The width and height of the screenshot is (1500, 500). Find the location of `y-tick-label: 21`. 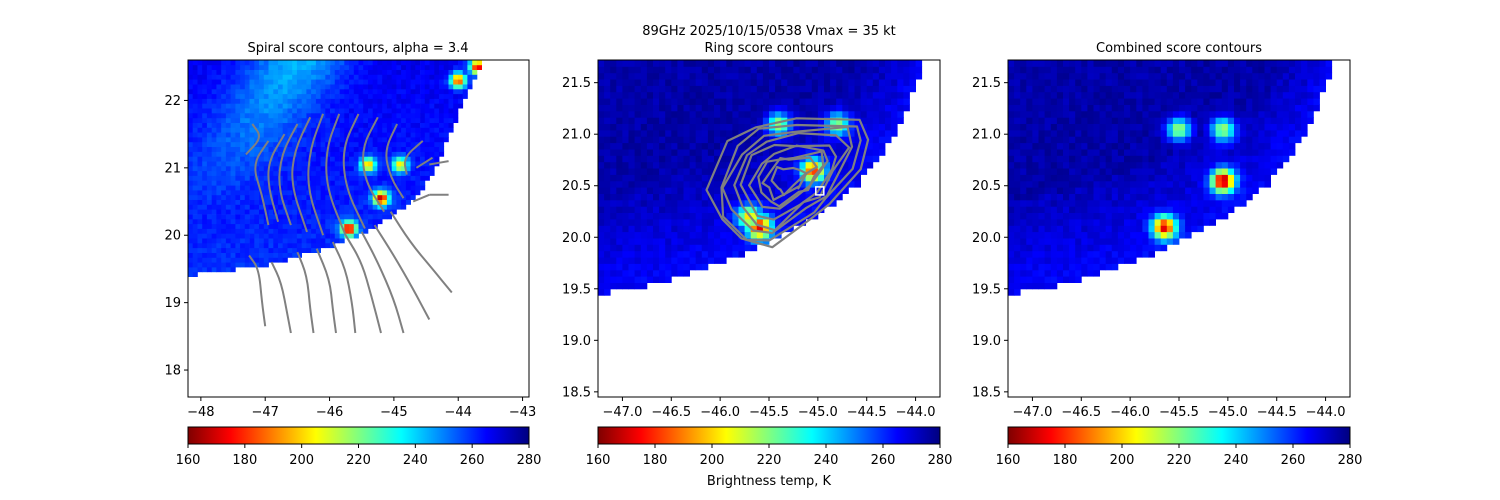

y-tick-label: 21 is located at coordinates (172, 168).